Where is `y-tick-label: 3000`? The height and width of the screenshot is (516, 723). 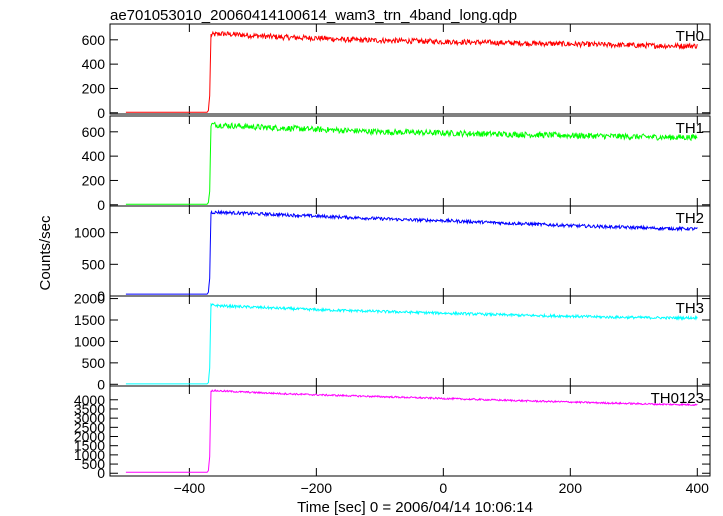 y-tick-label: 3000 is located at coordinates (89, 418).